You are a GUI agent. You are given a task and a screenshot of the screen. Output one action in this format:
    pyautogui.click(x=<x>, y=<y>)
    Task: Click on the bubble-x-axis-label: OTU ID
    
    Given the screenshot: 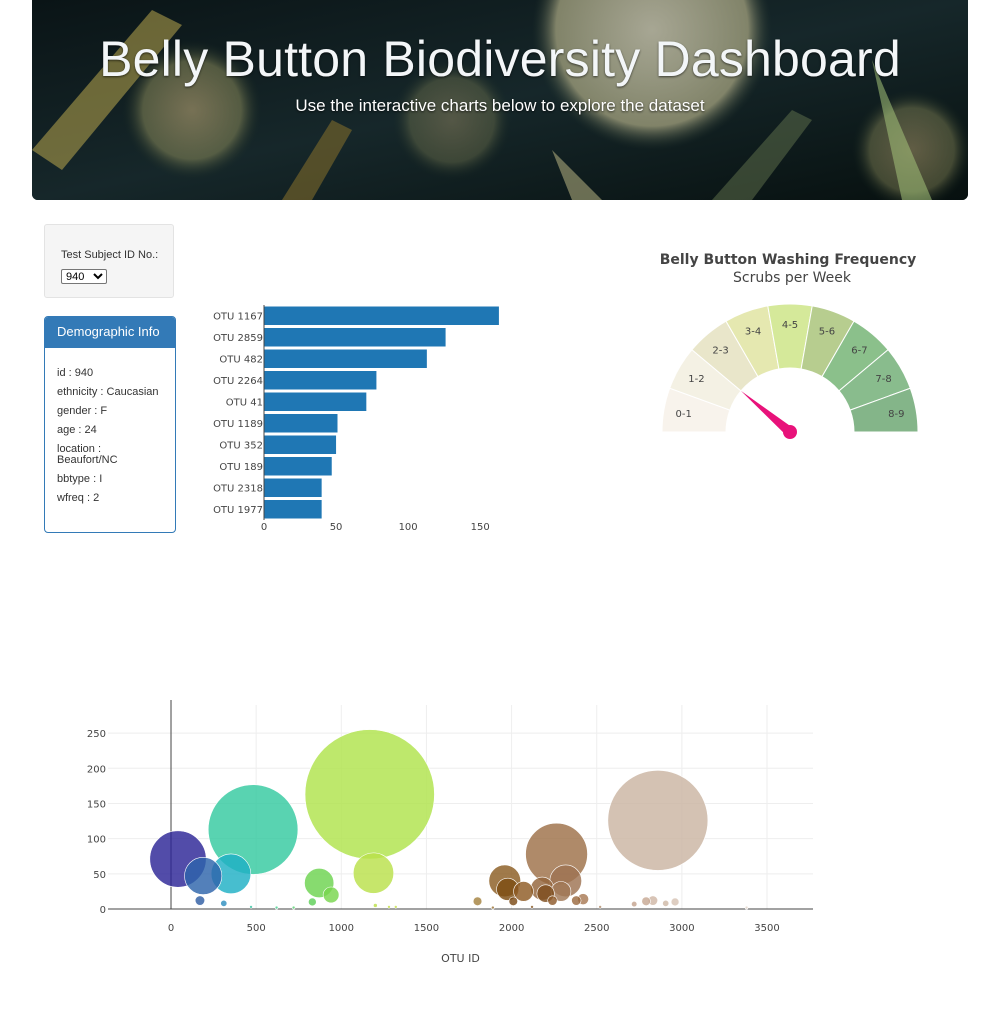 What is the action you would take?
    pyautogui.click(x=460, y=958)
    